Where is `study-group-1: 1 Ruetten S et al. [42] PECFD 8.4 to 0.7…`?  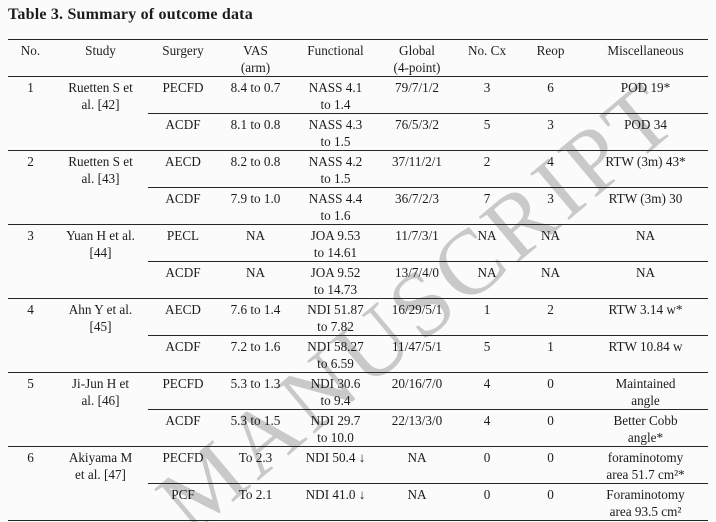 study-group-1: 1 Ruetten S et al. [42] PECFD 8.4 to 0.7… is located at coordinates (358, 113).